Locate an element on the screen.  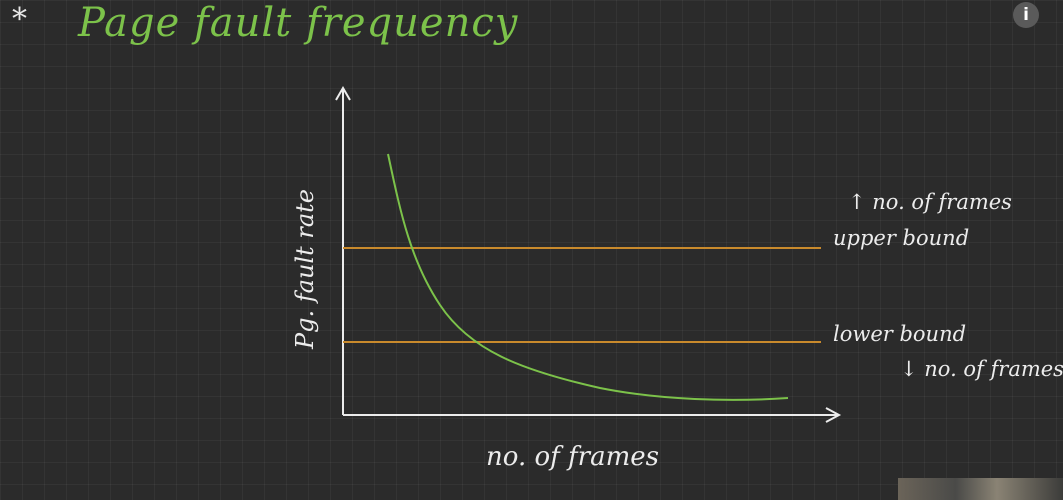
x-axis-arrowhead is located at coordinates (833, 415).